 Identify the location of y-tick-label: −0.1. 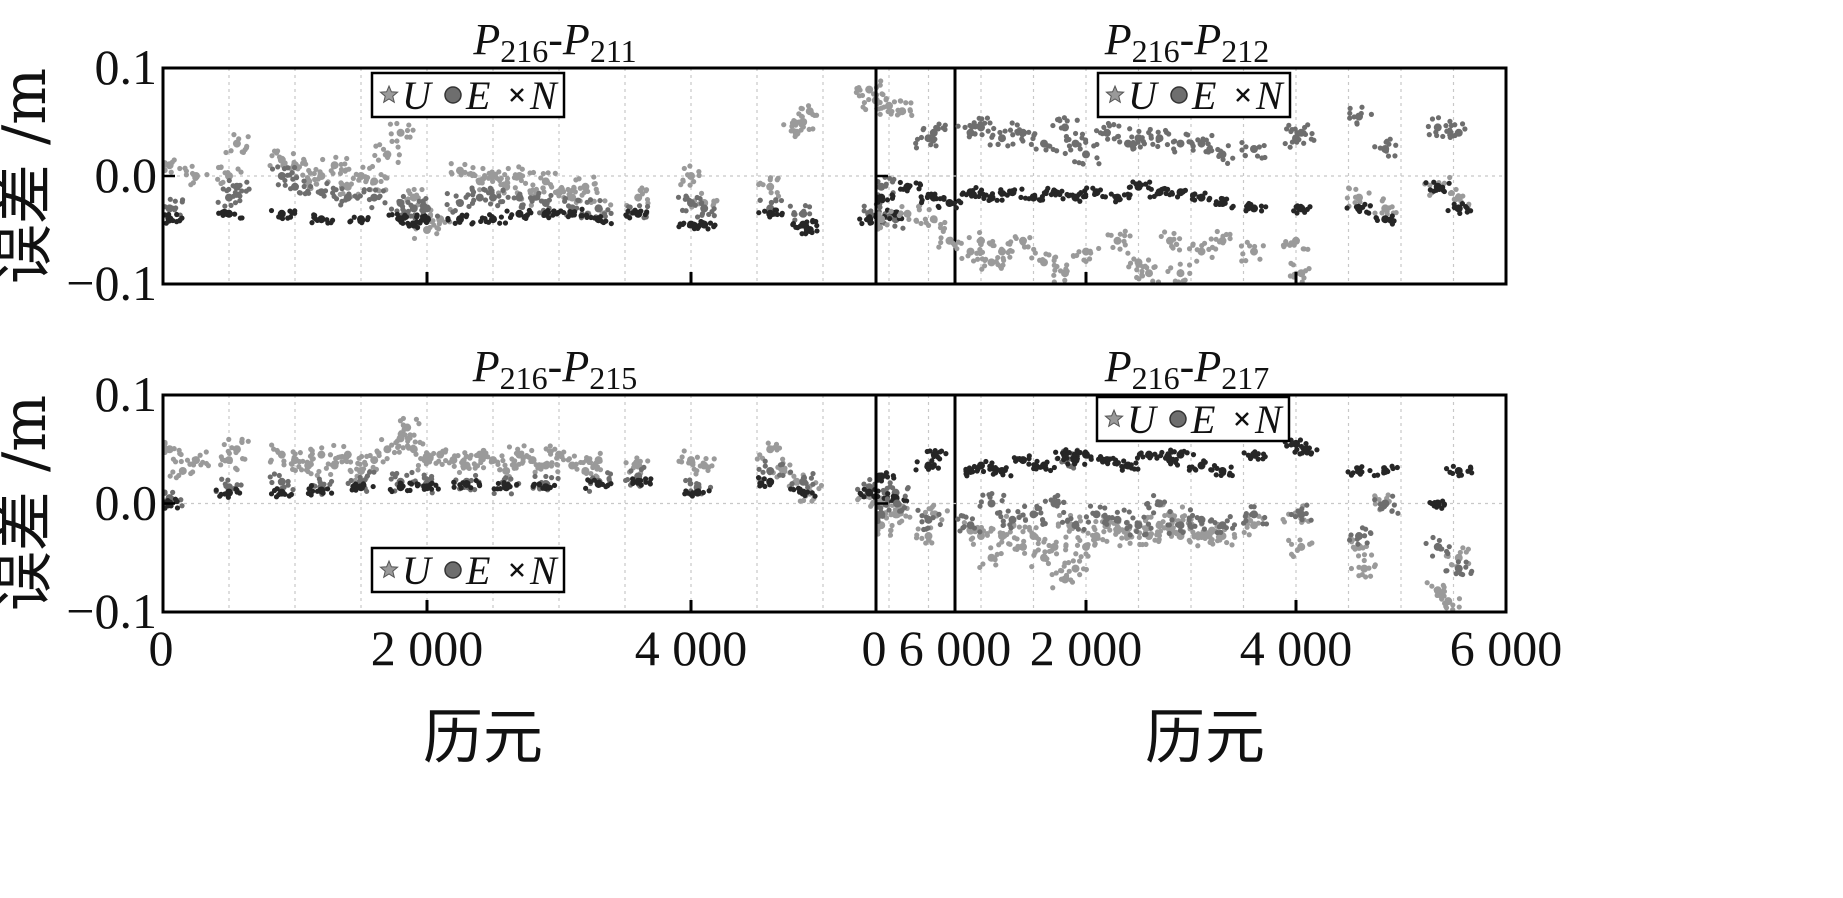
(111, 283).